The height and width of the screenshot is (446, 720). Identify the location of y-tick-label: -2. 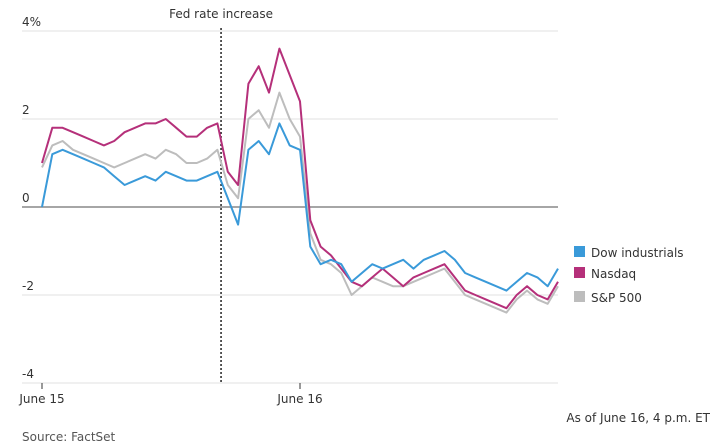
(28, 286).